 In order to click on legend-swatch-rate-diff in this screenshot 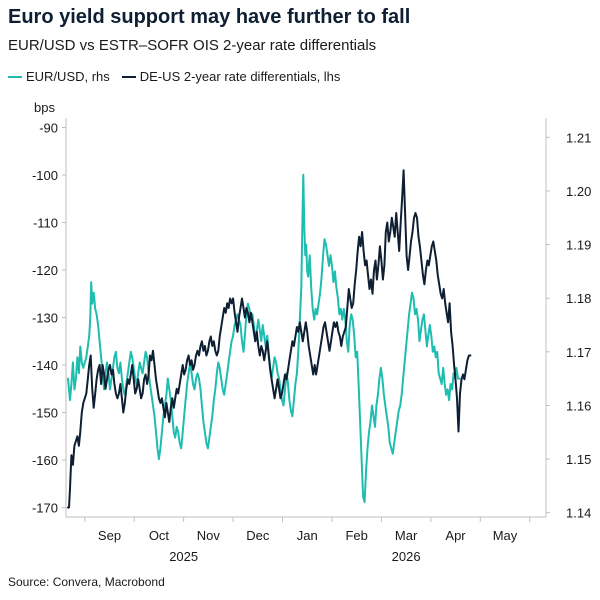, I will do `click(128, 76)`.